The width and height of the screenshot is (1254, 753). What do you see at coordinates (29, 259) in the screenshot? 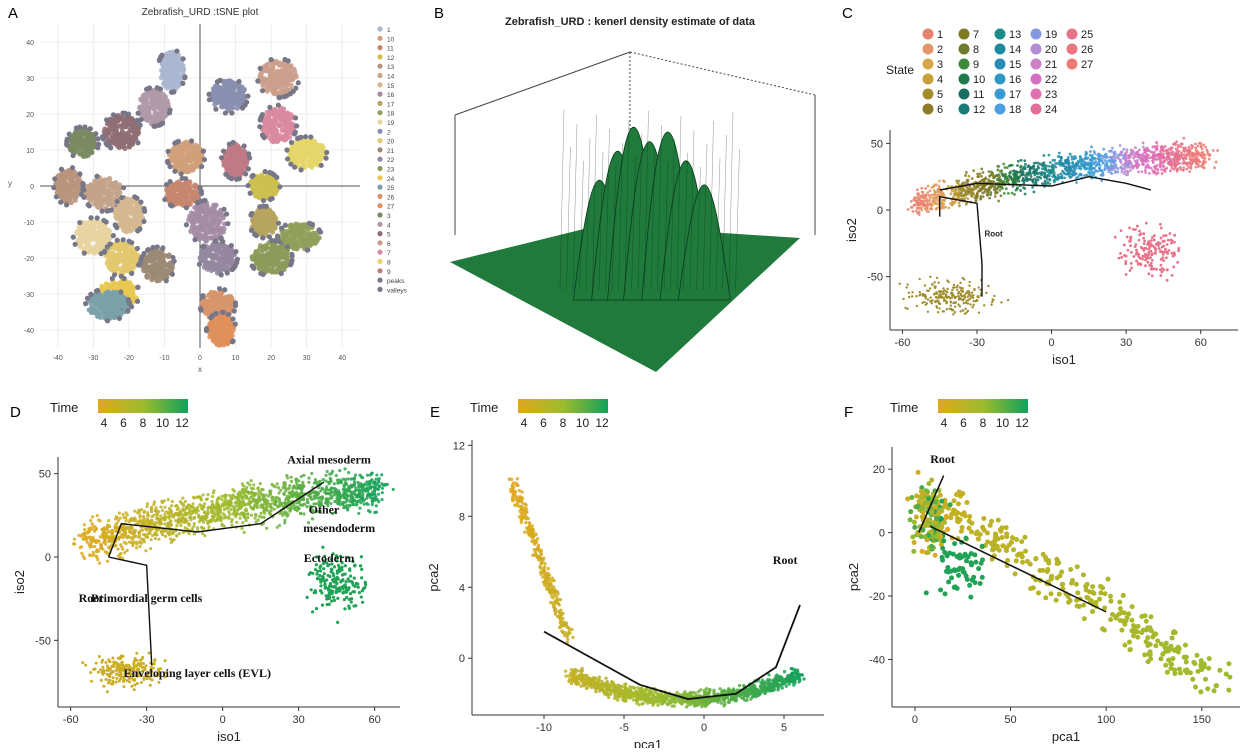
I see `y-tick-label: -20` at bounding box center [29, 259].